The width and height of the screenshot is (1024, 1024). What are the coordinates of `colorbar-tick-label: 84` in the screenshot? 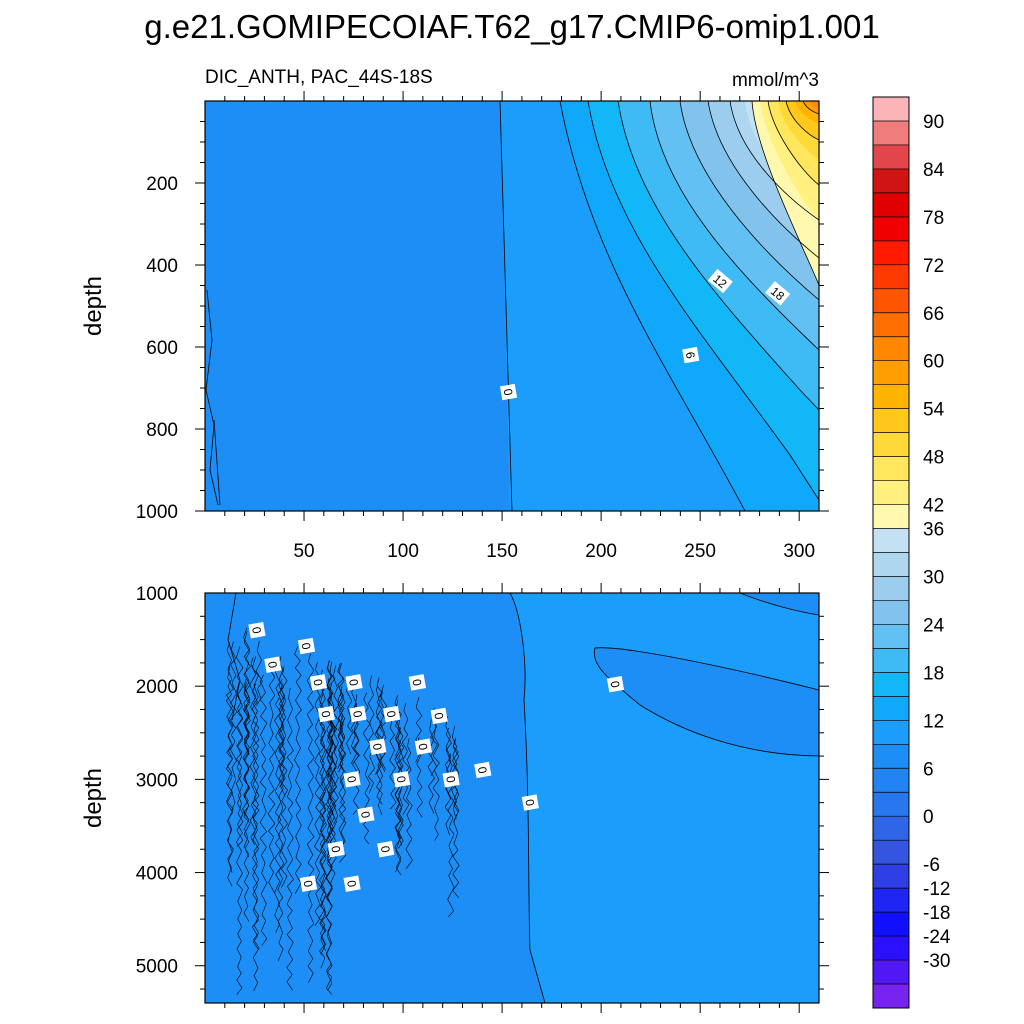 It's located at (934, 170).